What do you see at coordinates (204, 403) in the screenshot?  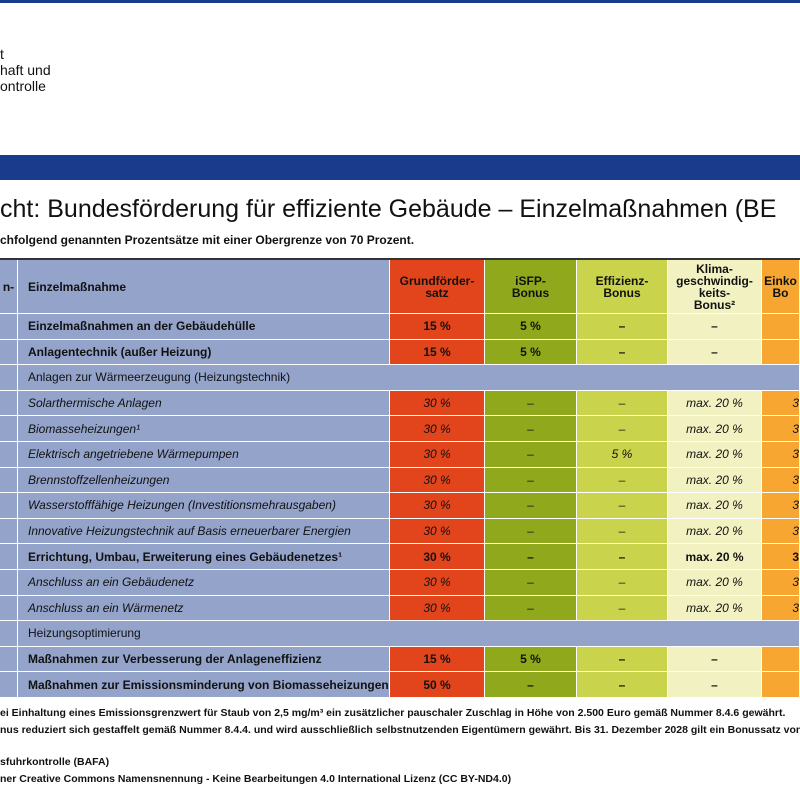 I see `row-label: Solarthermische Anlagen` at bounding box center [204, 403].